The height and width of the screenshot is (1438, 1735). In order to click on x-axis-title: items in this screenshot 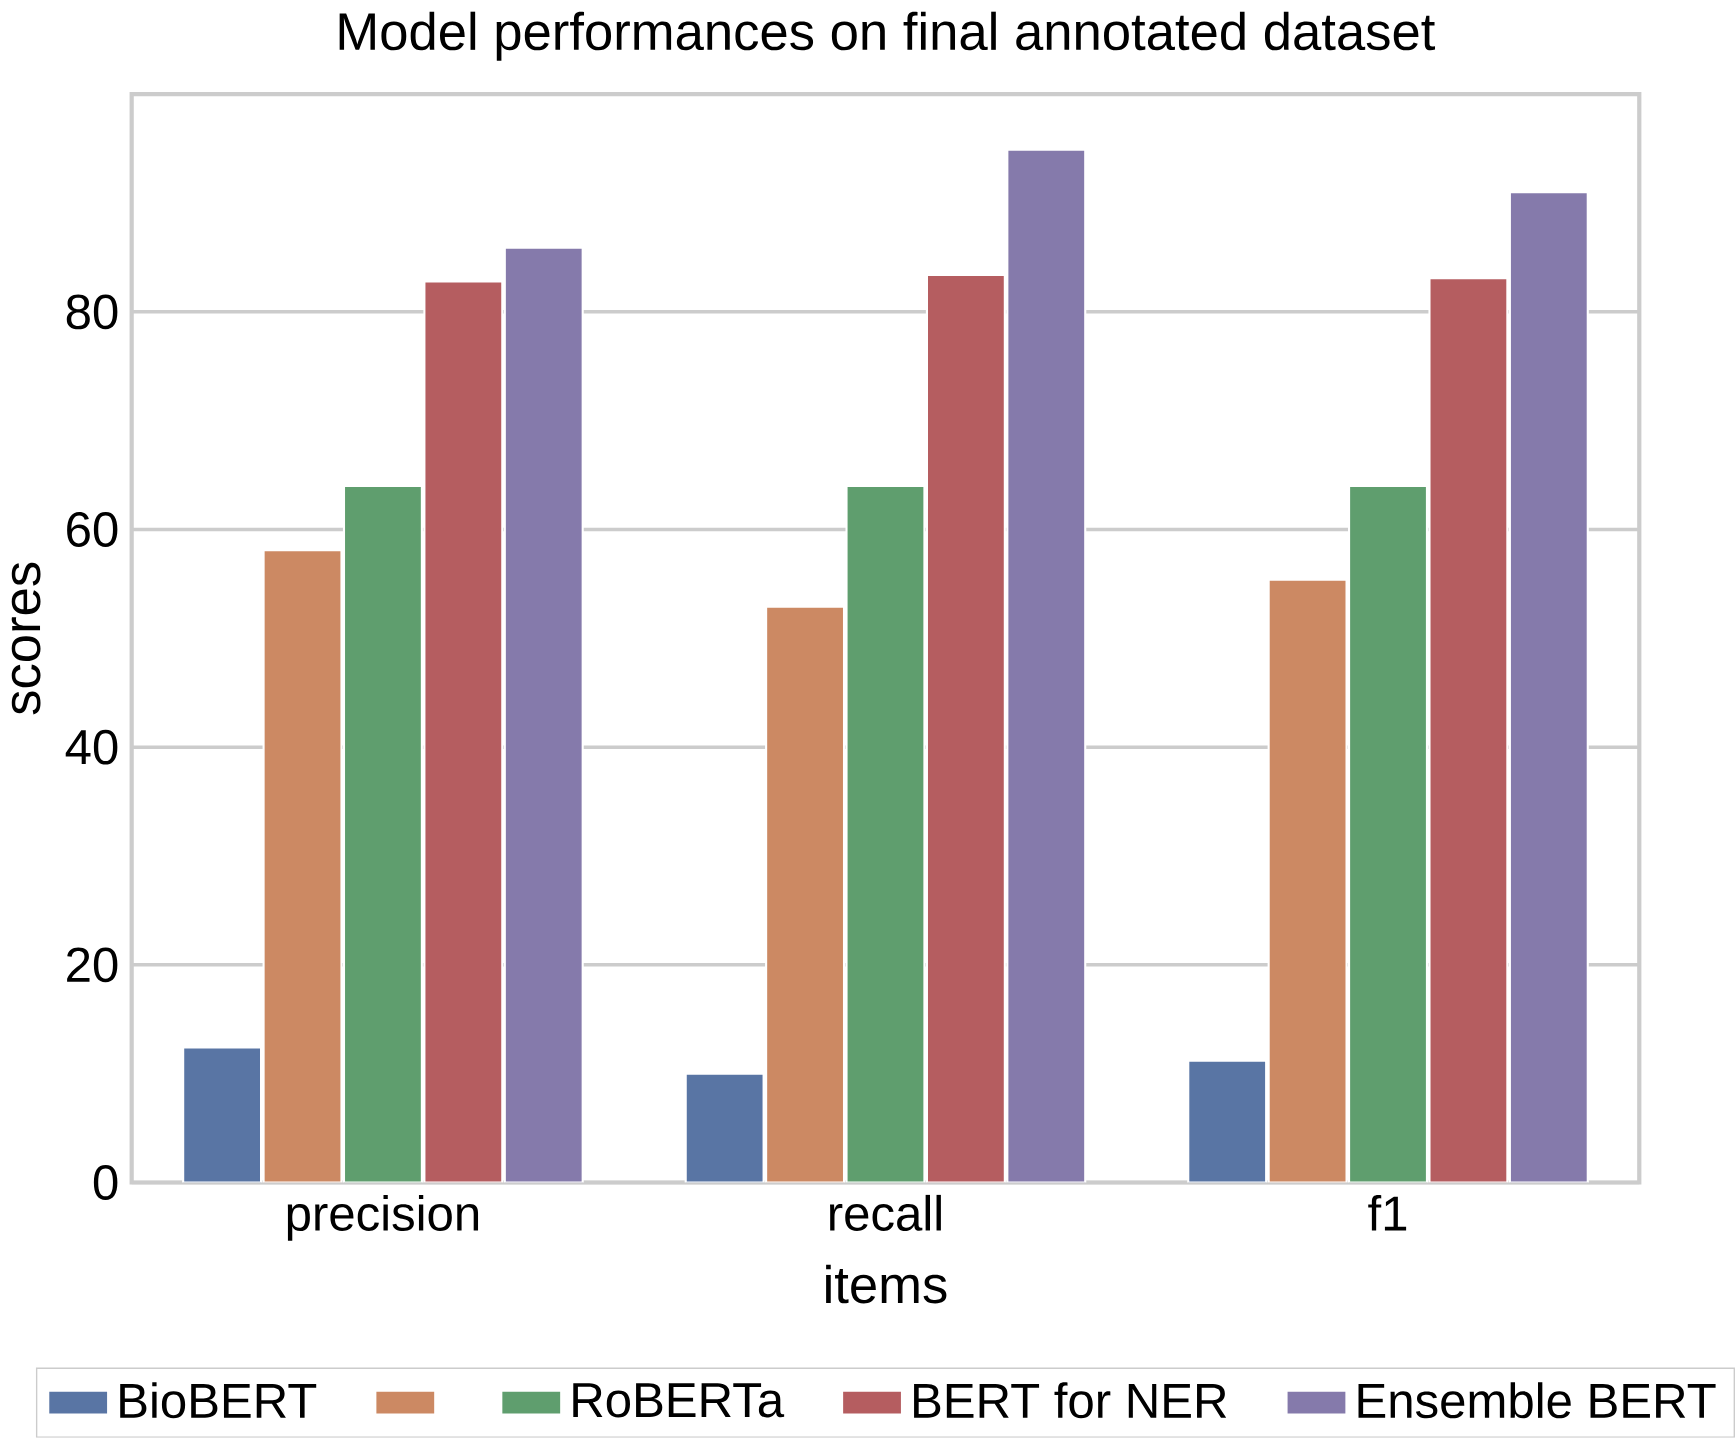, I will do `click(886, 1284)`.